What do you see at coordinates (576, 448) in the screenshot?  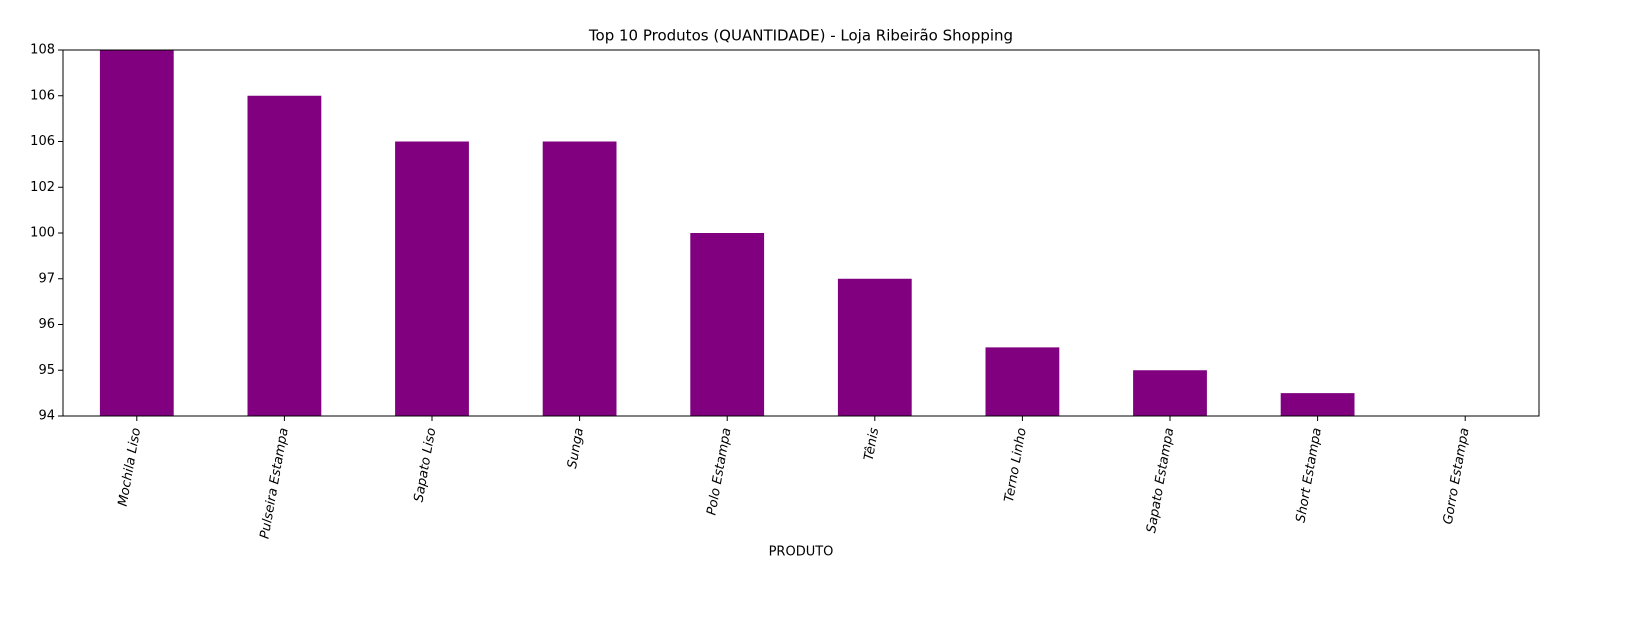 I see `x-tick-label: Sunga` at bounding box center [576, 448].